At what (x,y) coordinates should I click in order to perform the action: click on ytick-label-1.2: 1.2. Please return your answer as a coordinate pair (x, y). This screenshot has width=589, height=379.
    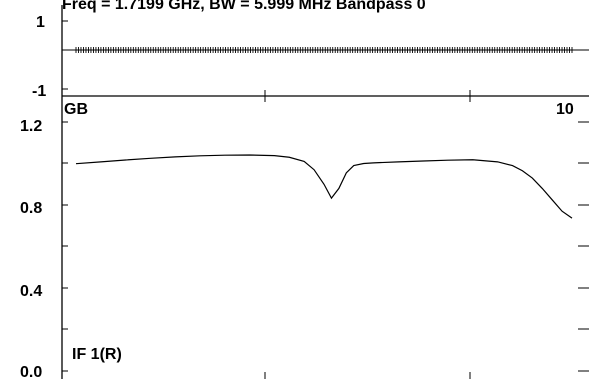
    Looking at the image, I should click on (31, 126).